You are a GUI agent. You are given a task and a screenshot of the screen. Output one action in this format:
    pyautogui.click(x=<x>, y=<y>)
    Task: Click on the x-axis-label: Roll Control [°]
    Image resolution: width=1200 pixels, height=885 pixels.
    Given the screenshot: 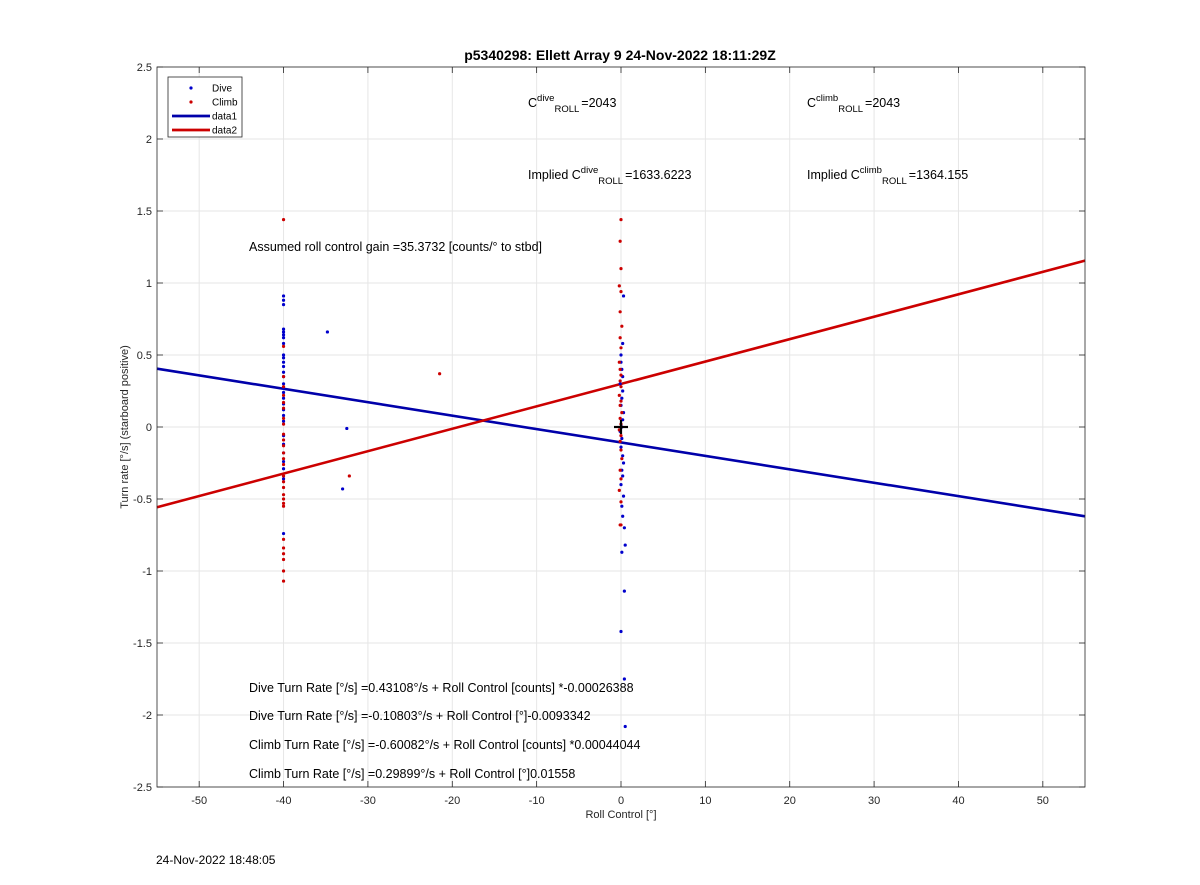 What is the action you would take?
    pyautogui.click(x=620, y=815)
    